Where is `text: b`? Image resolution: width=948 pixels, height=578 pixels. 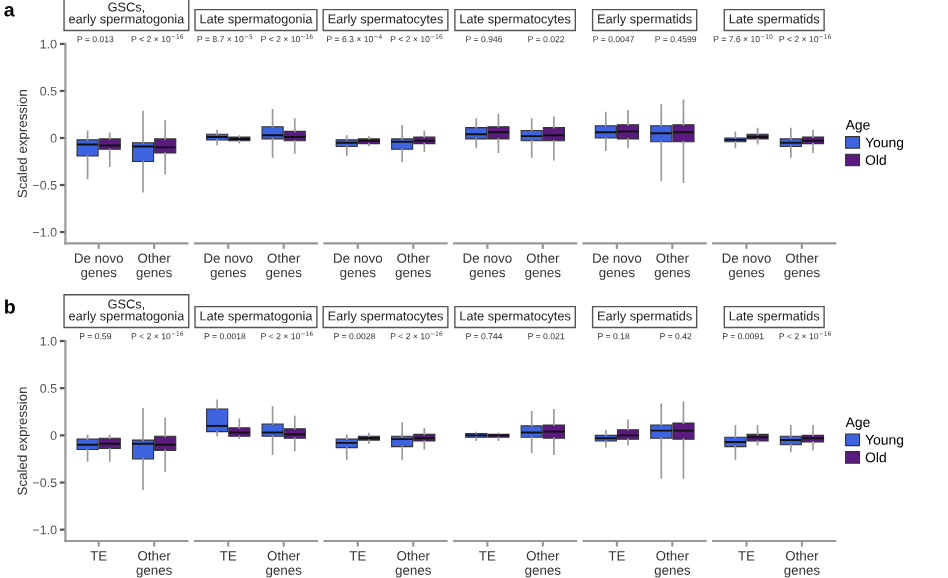
text: b is located at coordinates (10, 306).